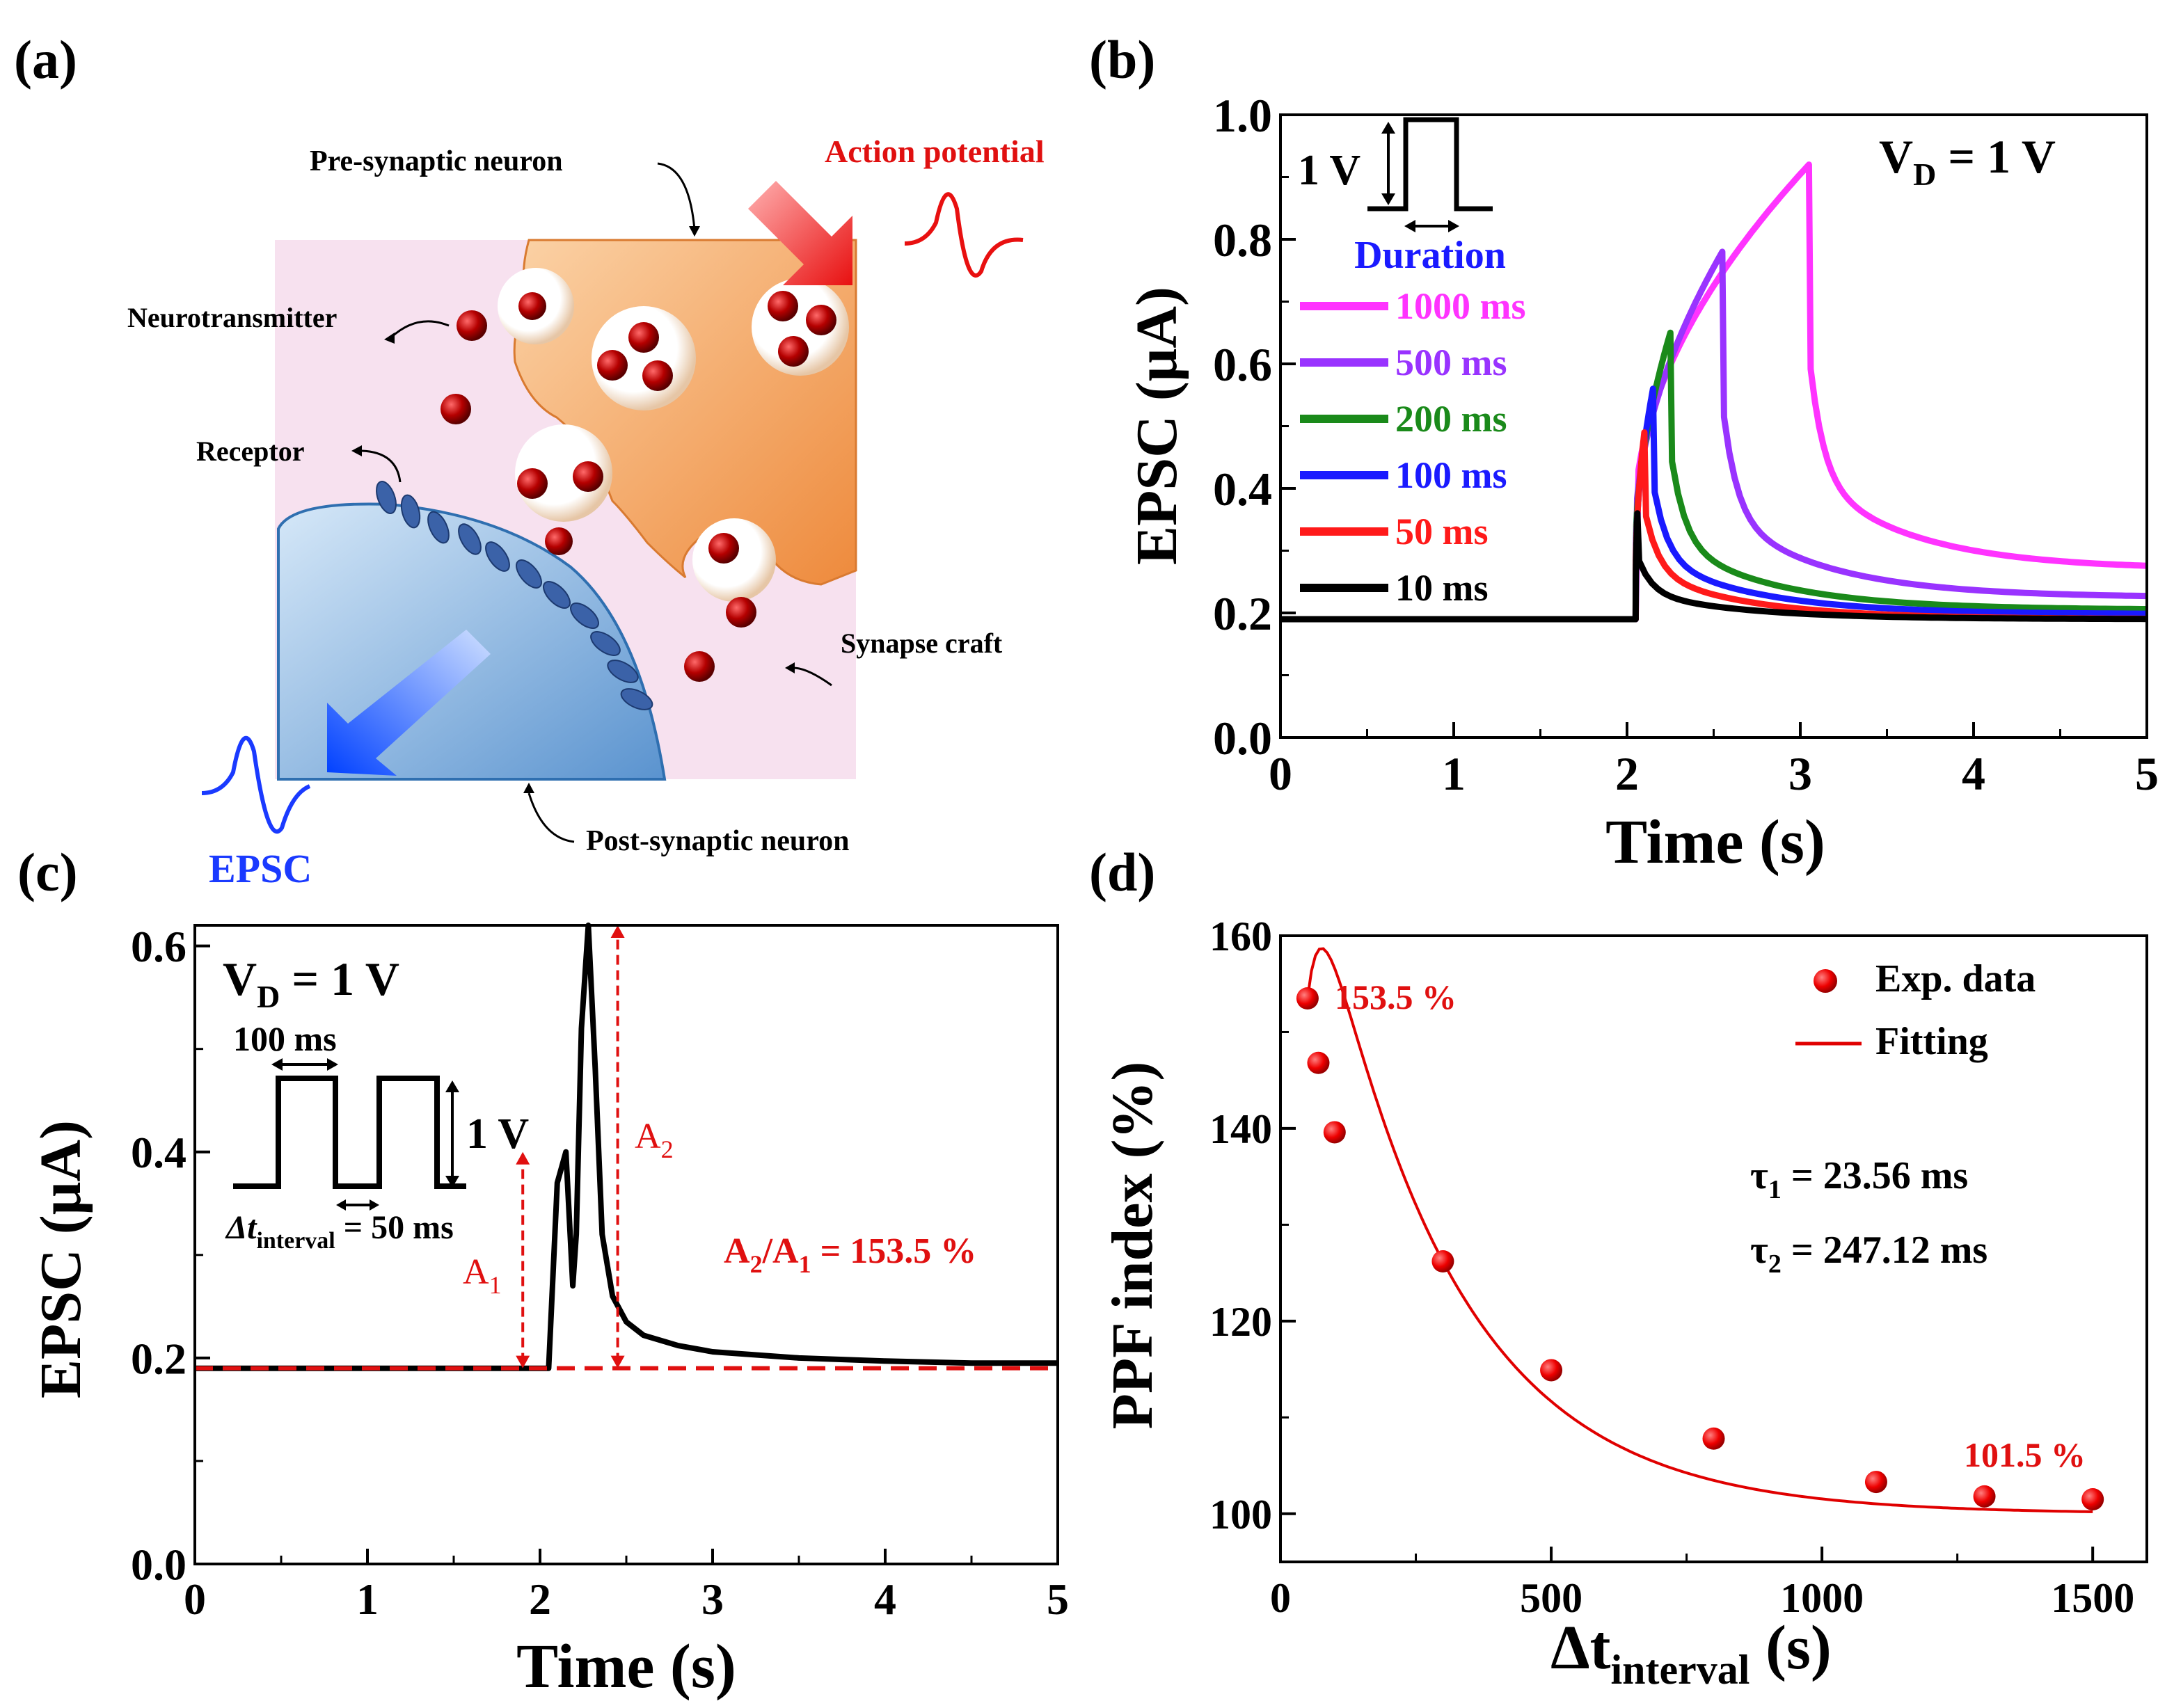  Describe the element at coordinates (260, 869) in the screenshot. I see `epsc-label: EPSC` at that location.